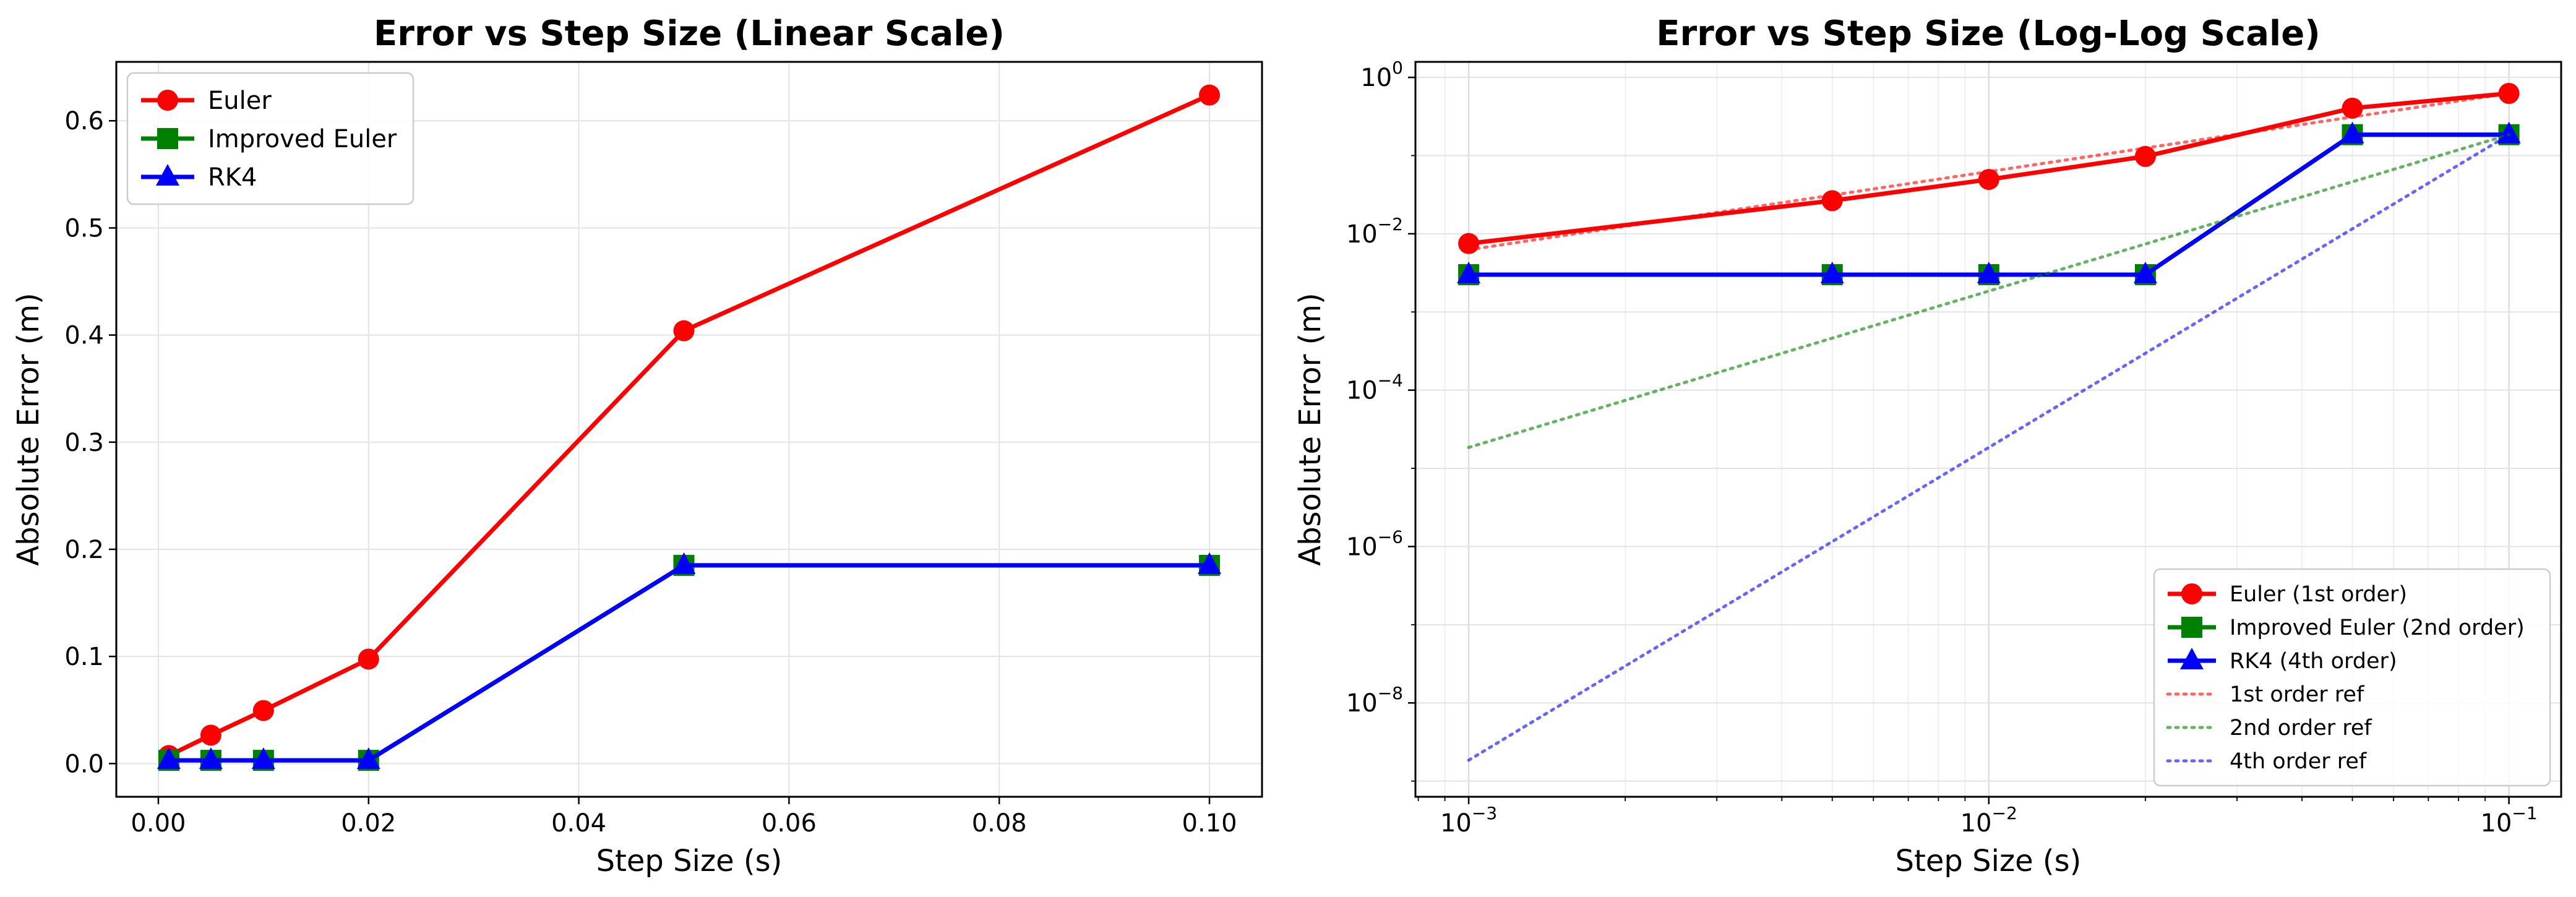  I want to click on loglog-legend-1st-order-ref-label: 1st order ref, so click(2297, 694).